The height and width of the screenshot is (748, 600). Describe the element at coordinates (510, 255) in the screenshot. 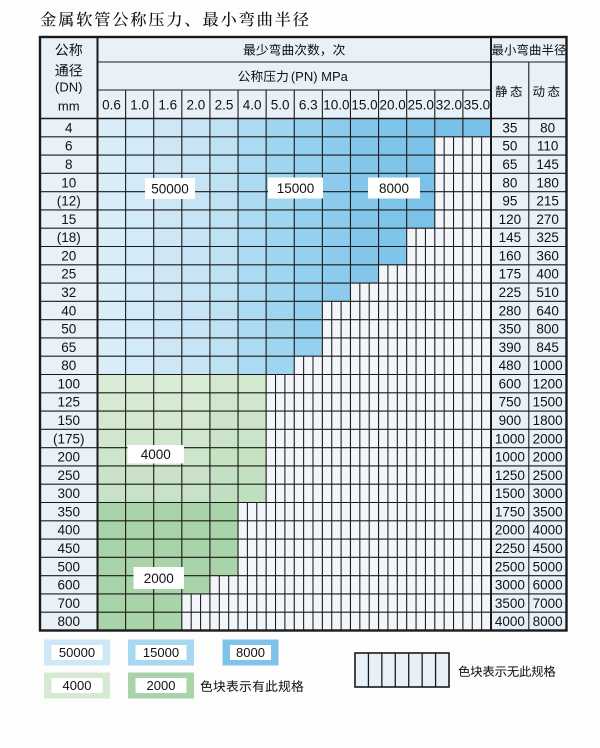

I see `svg-text: 160` at that location.